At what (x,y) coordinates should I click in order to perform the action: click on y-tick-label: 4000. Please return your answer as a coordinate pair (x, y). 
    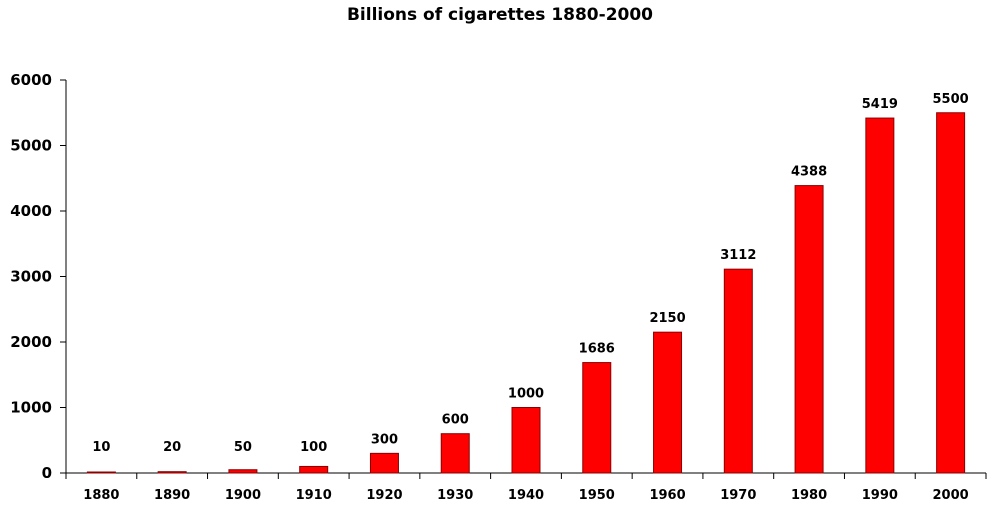
    Looking at the image, I should click on (31, 211).